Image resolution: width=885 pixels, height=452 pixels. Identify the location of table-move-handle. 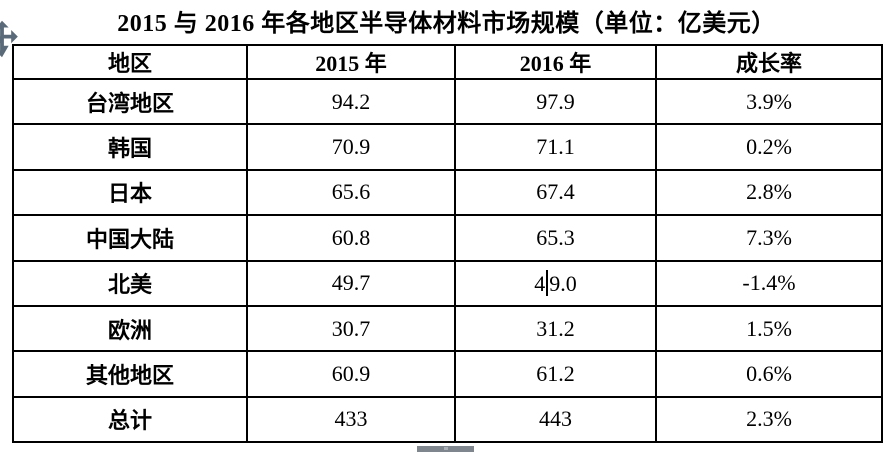
(10, 39).